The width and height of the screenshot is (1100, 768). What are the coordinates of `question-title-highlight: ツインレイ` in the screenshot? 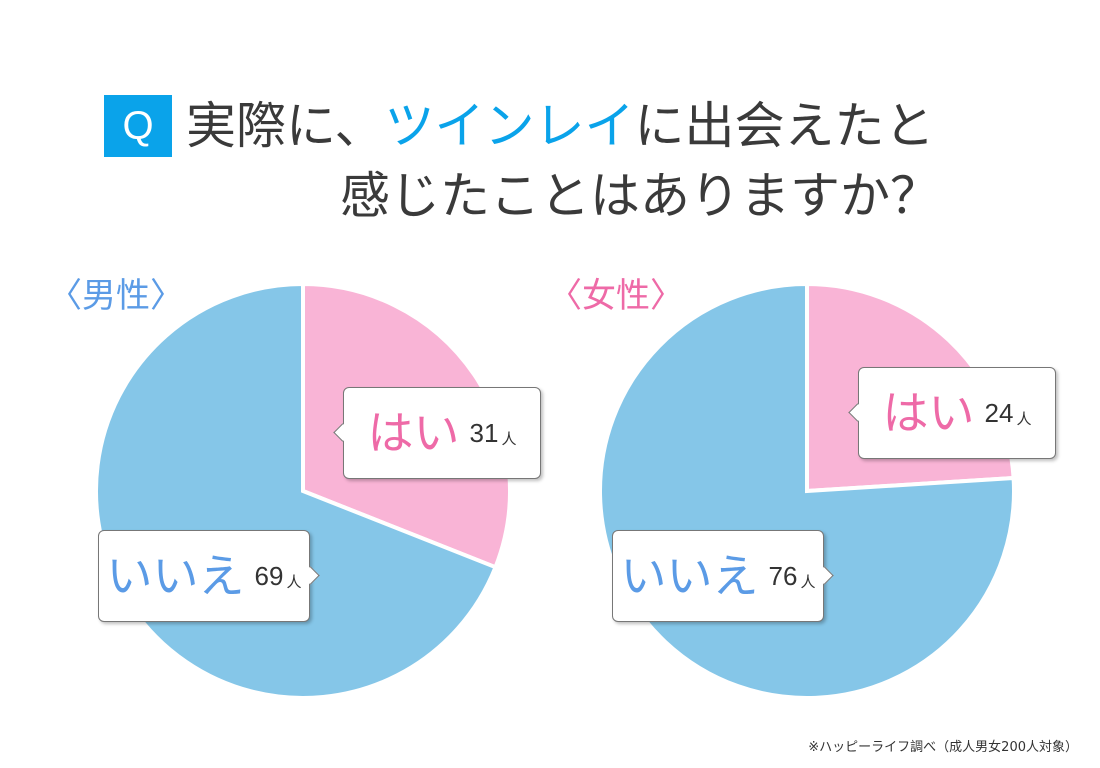 It's located at (509, 126).